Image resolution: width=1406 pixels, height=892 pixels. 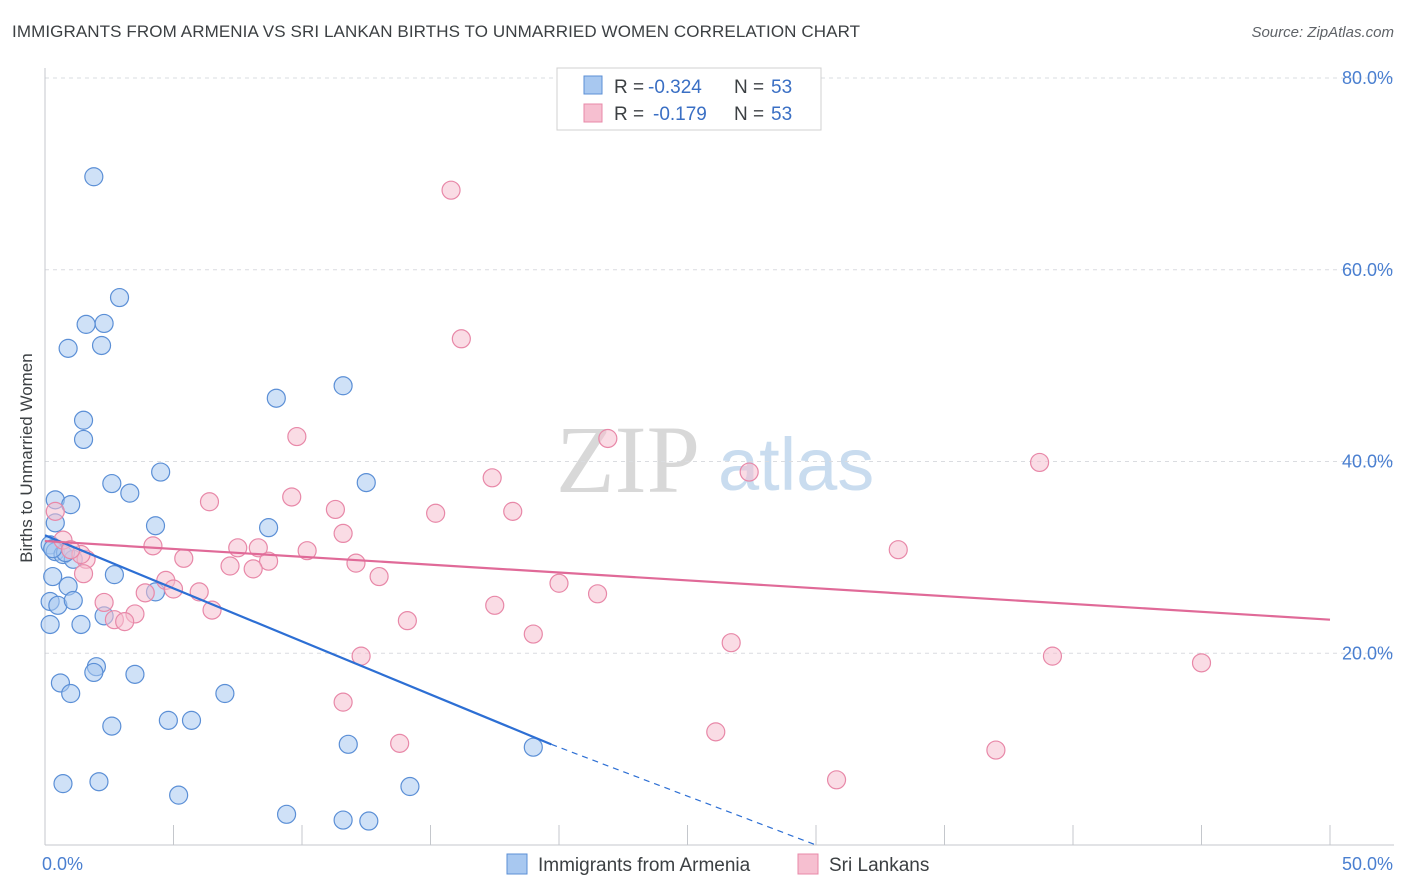 I want to click on watermark-zip: ZIP, so click(x=628, y=459).